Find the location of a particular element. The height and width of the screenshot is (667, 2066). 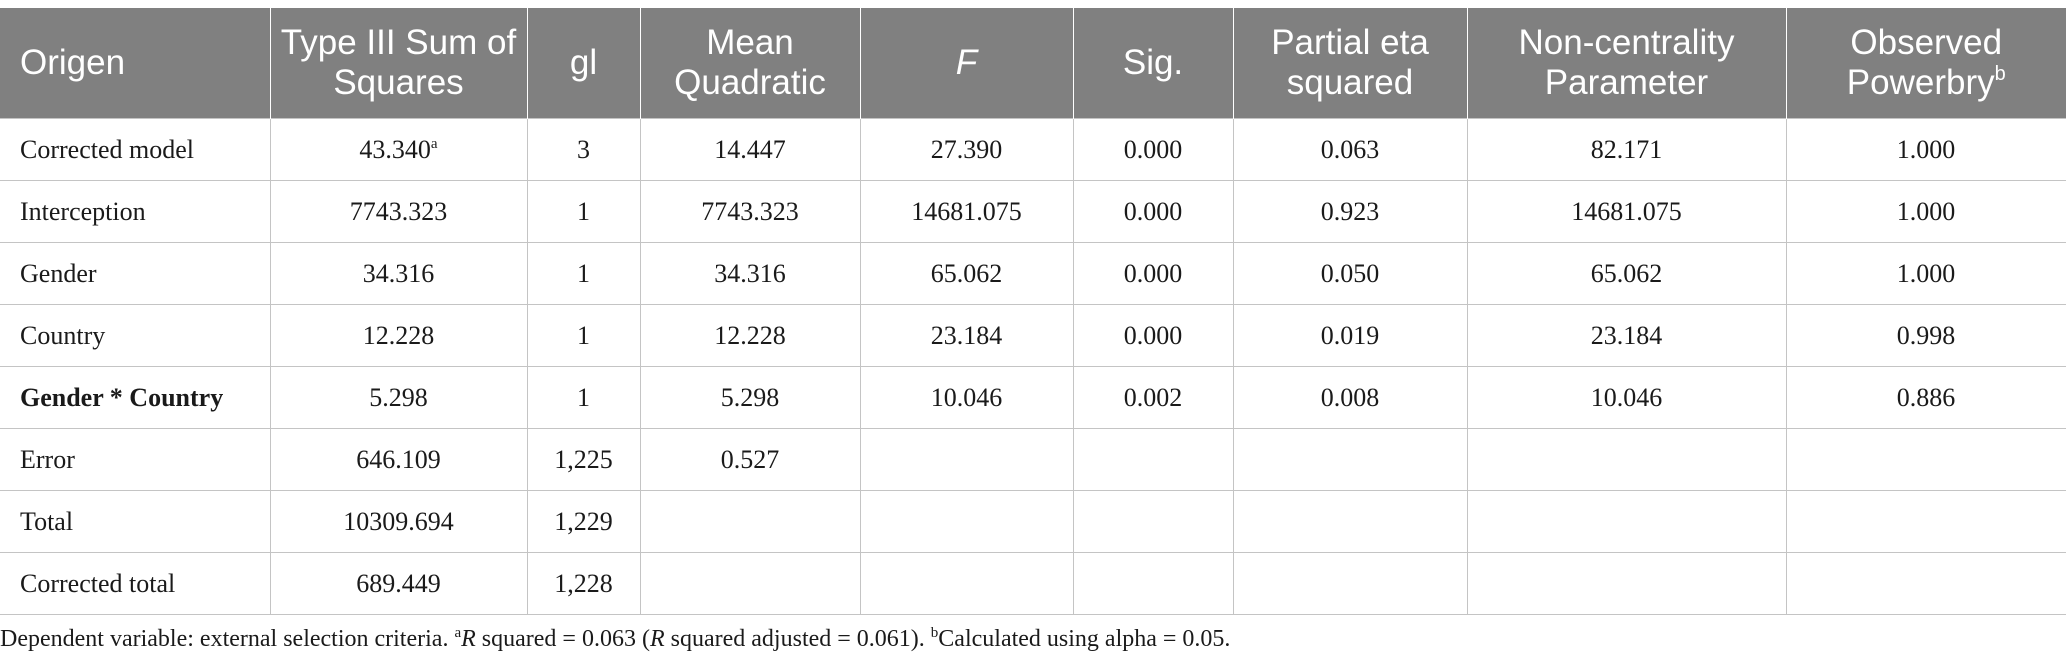

cell-gl: 1,225 is located at coordinates (583, 459).